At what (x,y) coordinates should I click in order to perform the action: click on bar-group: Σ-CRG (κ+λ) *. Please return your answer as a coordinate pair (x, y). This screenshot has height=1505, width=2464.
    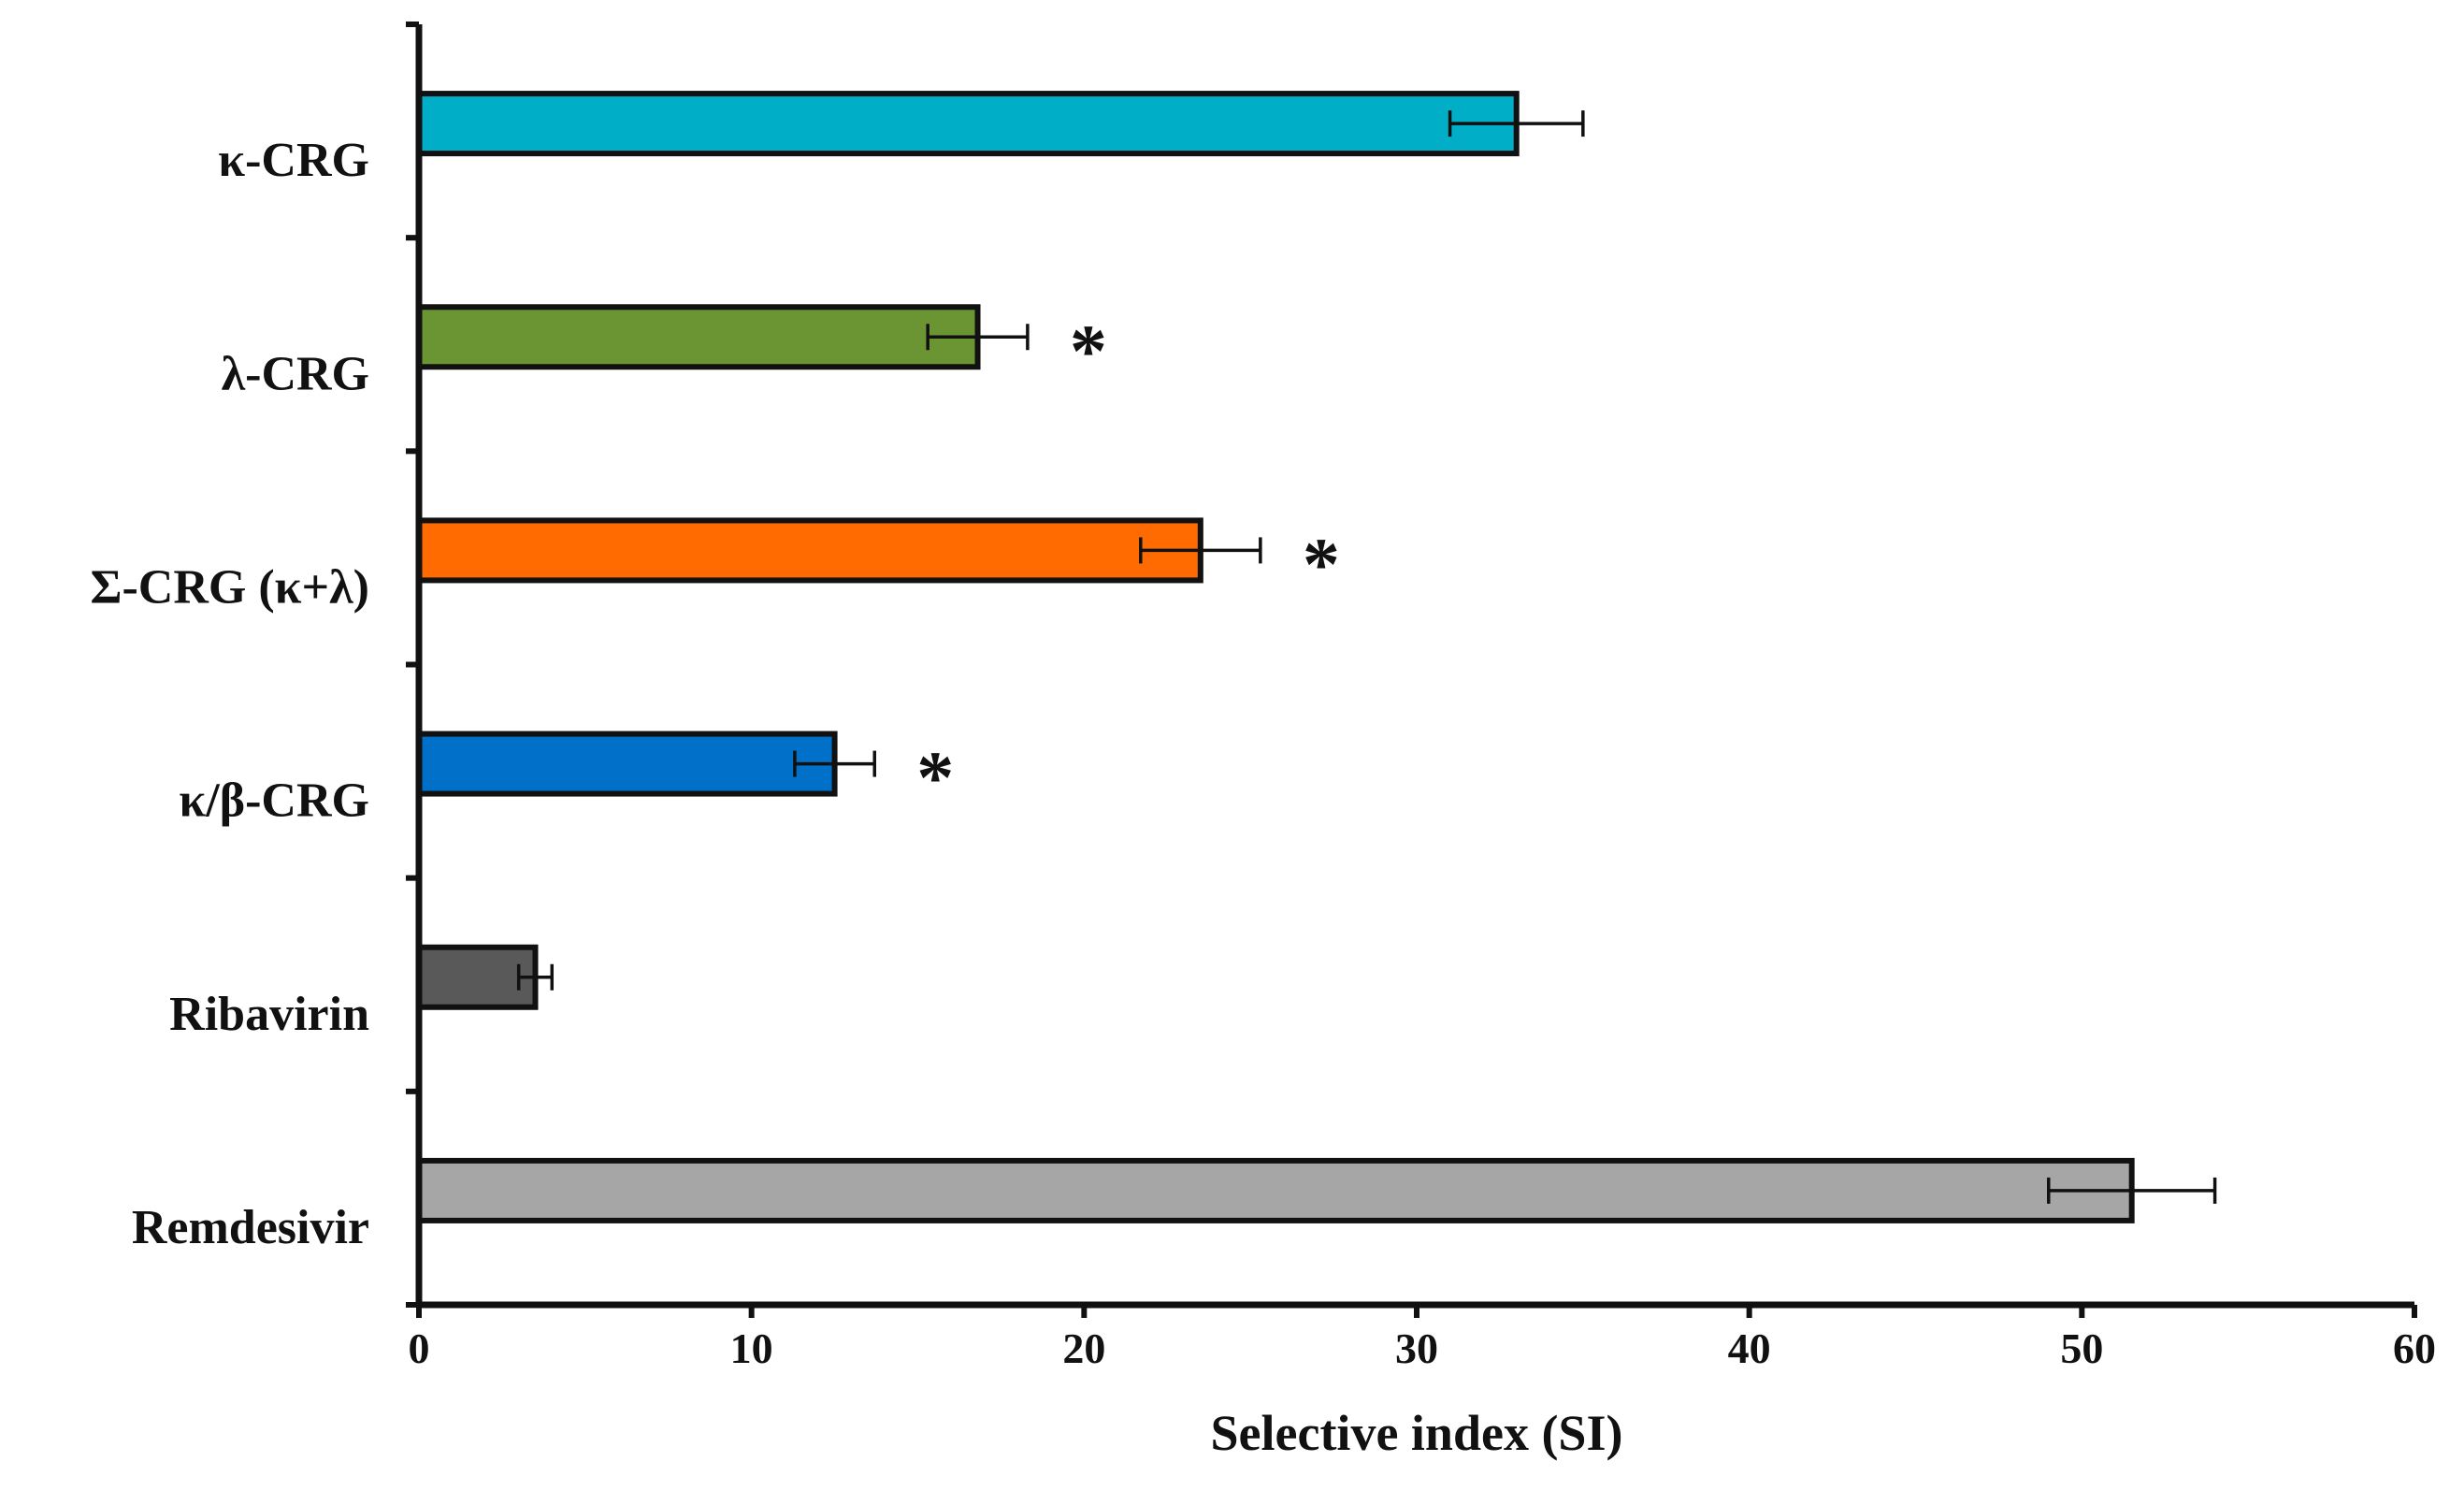
    Looking at the image, I should click on (715, 565).